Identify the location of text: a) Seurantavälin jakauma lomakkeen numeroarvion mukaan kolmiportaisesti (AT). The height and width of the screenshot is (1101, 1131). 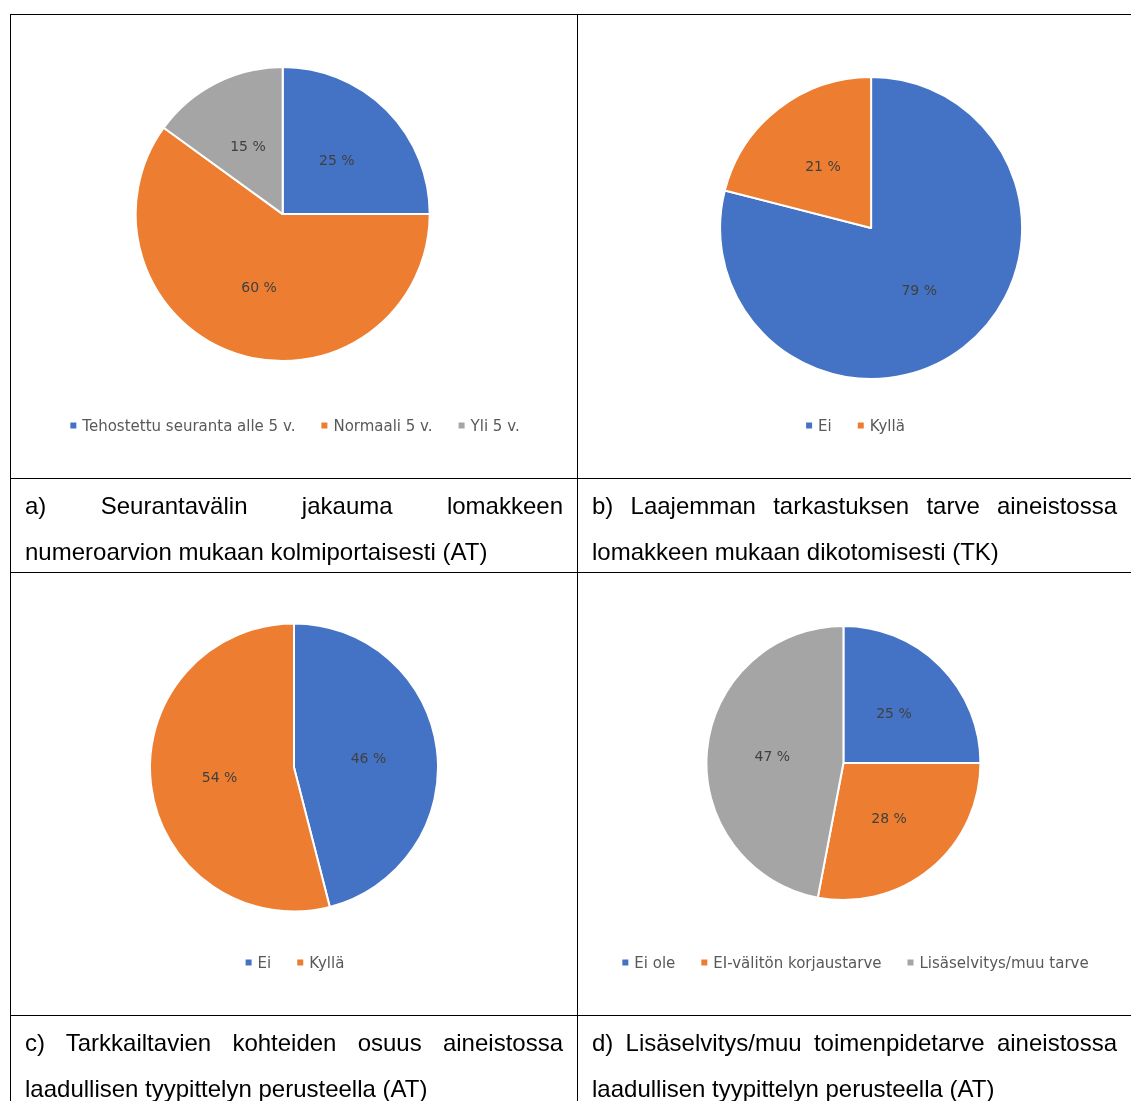
(294, 526).